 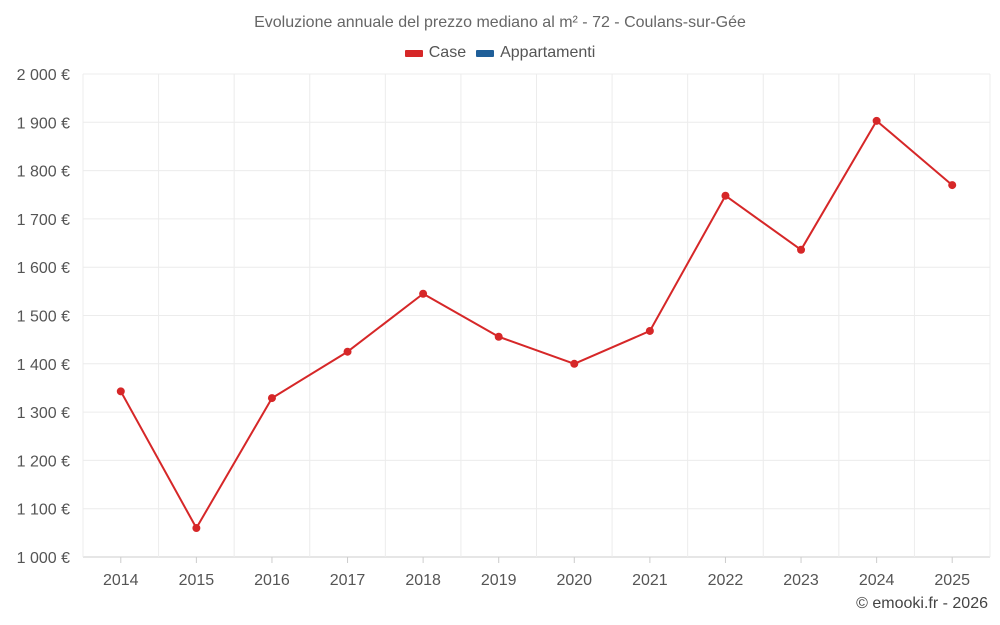 I want to click on data-point-2022, so click(x=725, y=195).